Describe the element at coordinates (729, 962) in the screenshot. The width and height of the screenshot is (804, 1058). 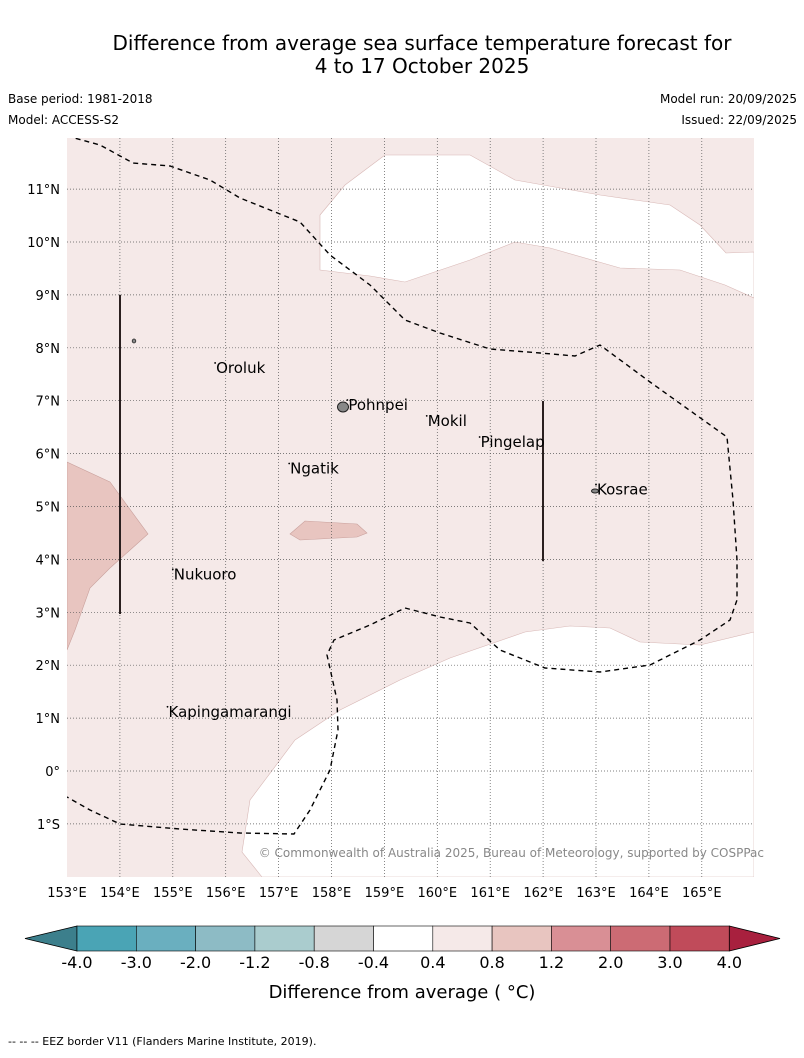
I see `colorbar-tick-label: 4.0` at that location.